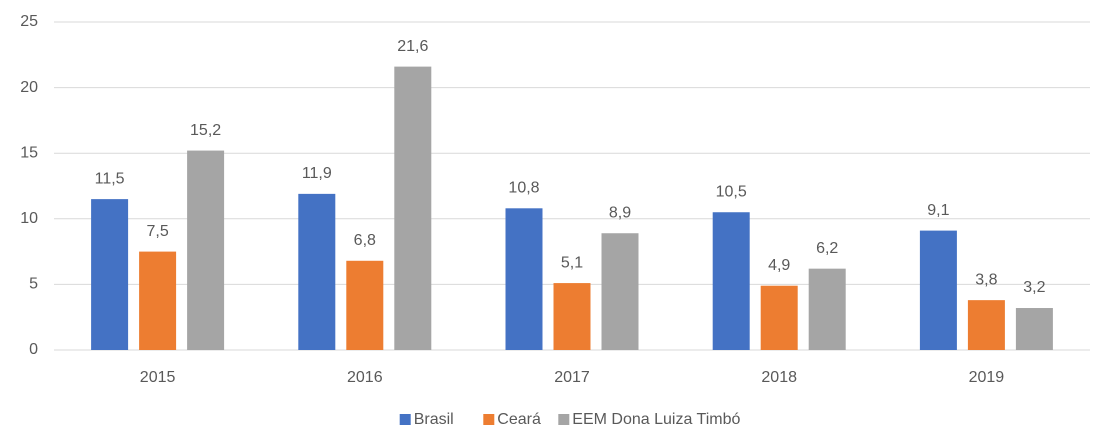  What do you see at coordinates (110, 178) in the screenshot?
I see `data-label: 11,5` at bounding box center [110, 178].